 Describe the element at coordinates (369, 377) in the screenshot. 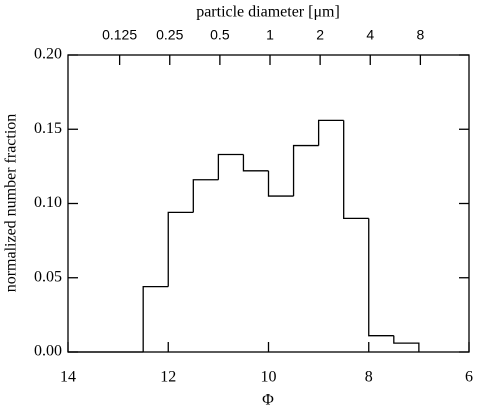

I see `x-tick-label: 8` at that location.